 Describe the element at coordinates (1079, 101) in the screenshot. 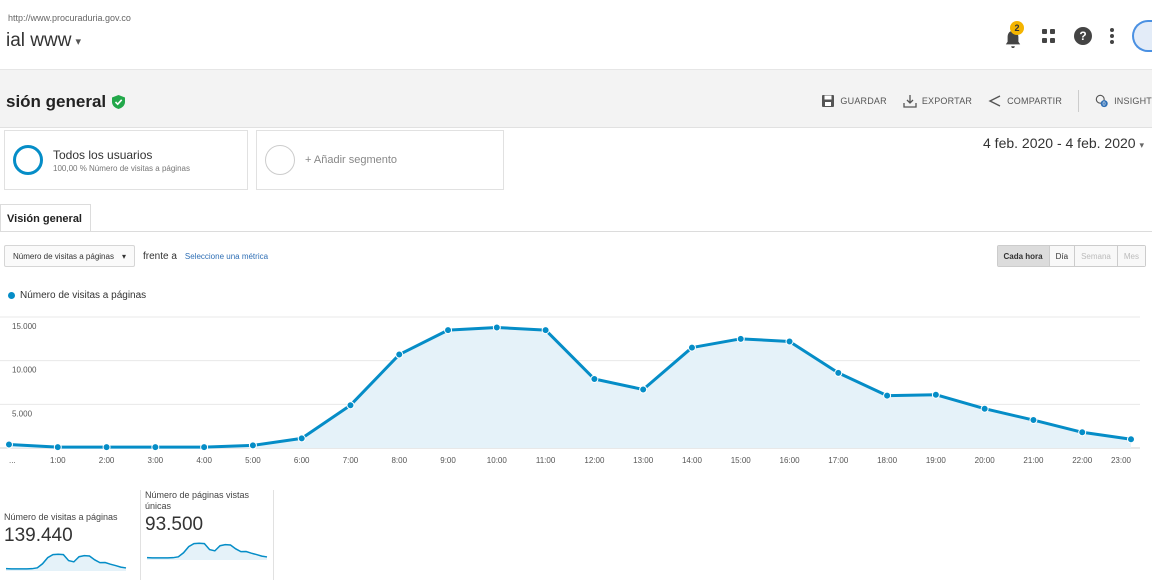

I see `divider` at that location.